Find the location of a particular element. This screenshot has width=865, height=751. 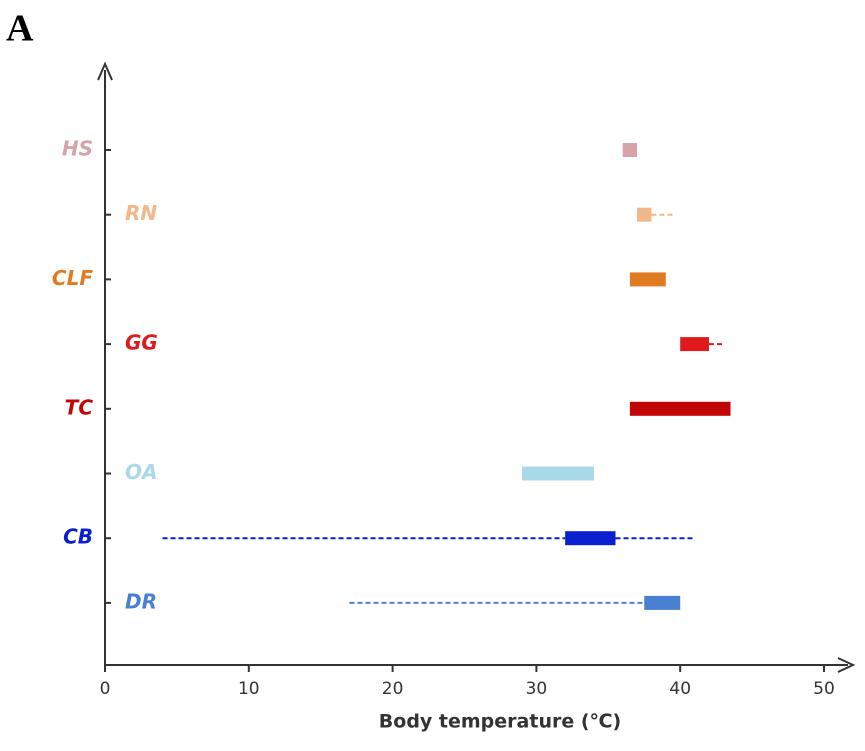

x-axis-arrow is located at coordinates (846, 665).